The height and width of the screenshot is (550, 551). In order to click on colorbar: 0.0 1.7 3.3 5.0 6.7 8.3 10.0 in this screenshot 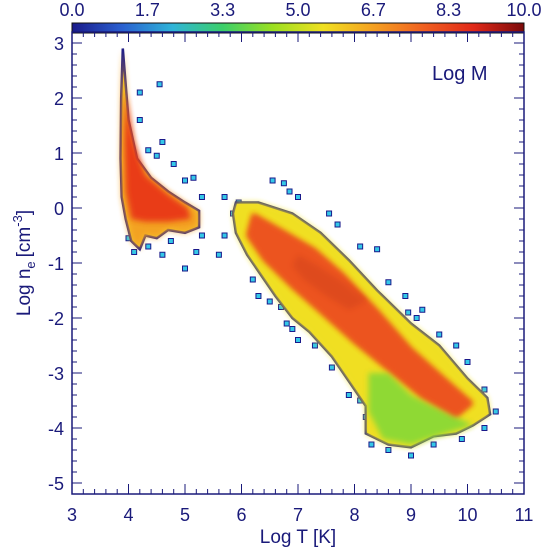, I will do `click(300, 17)`.